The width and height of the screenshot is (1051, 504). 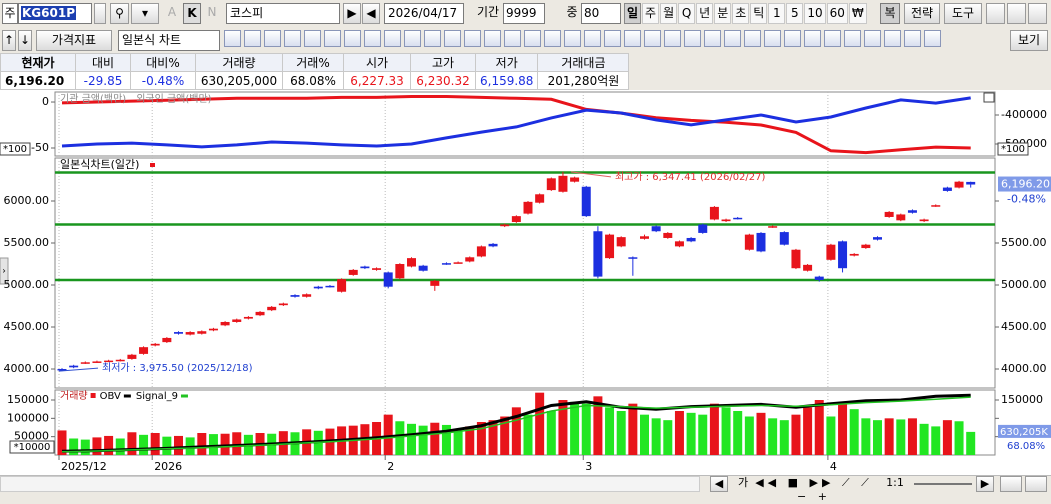 I want to click on text-button: 가, so click(x=743, y=482).